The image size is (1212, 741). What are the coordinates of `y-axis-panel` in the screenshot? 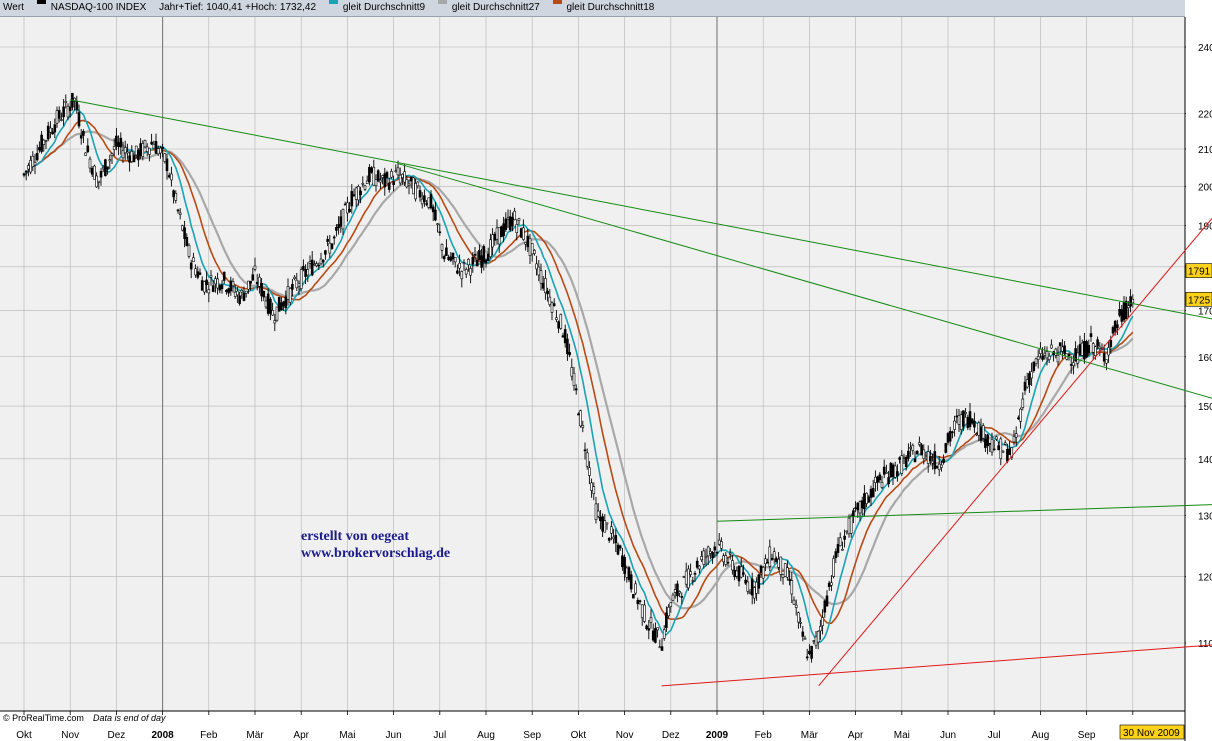 It's located at (1199, 379).